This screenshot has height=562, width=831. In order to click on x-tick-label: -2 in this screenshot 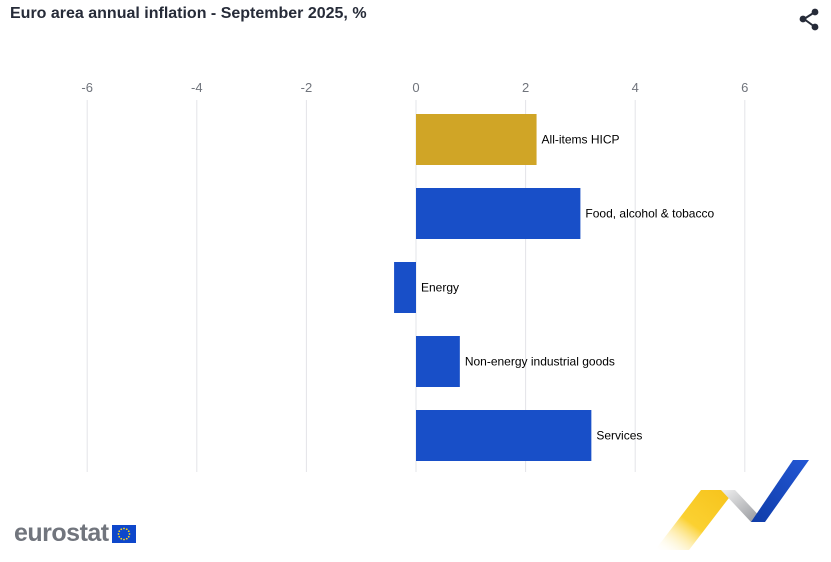, I will do `click(307, 87)`.